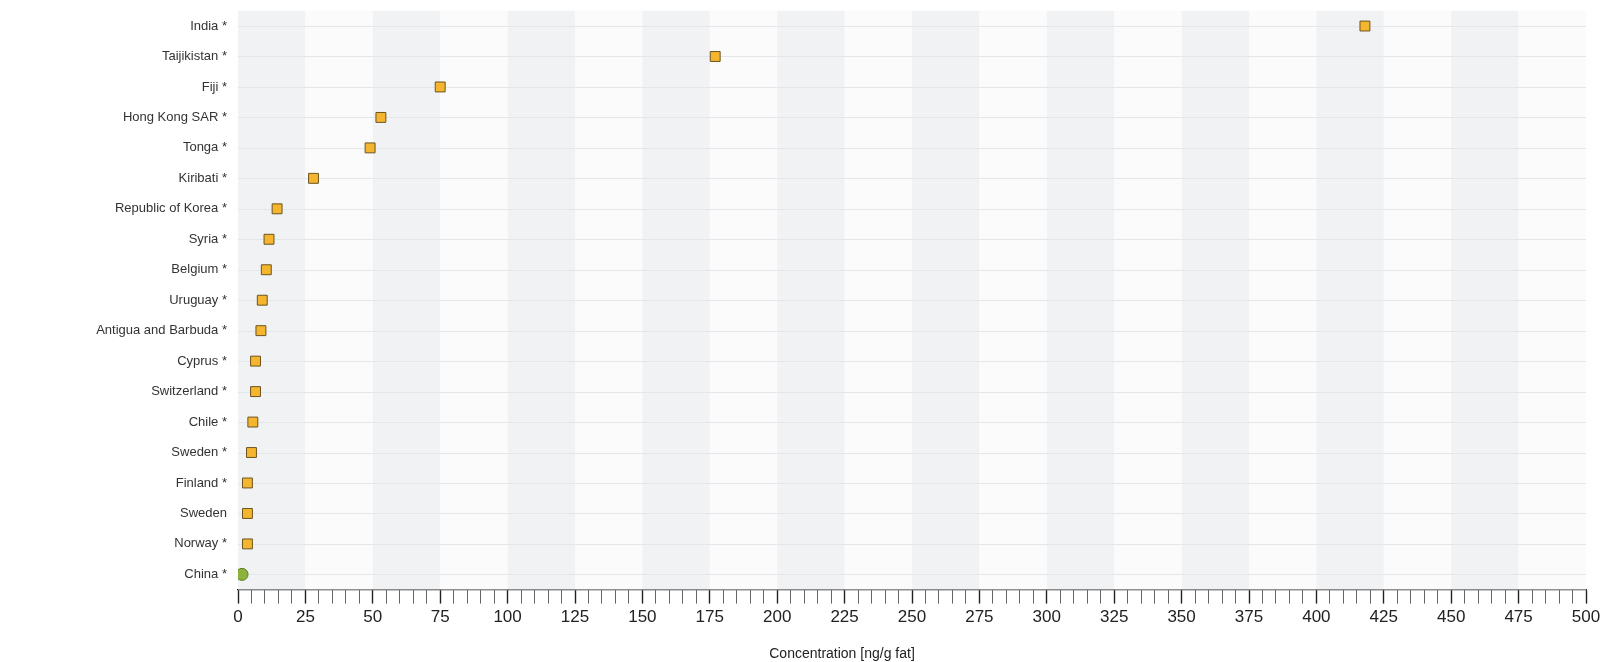  What do you see at coordinates (709, 617) in the screenshot?
I see `x-tick-label: 175` at bounding box center [709, 617].